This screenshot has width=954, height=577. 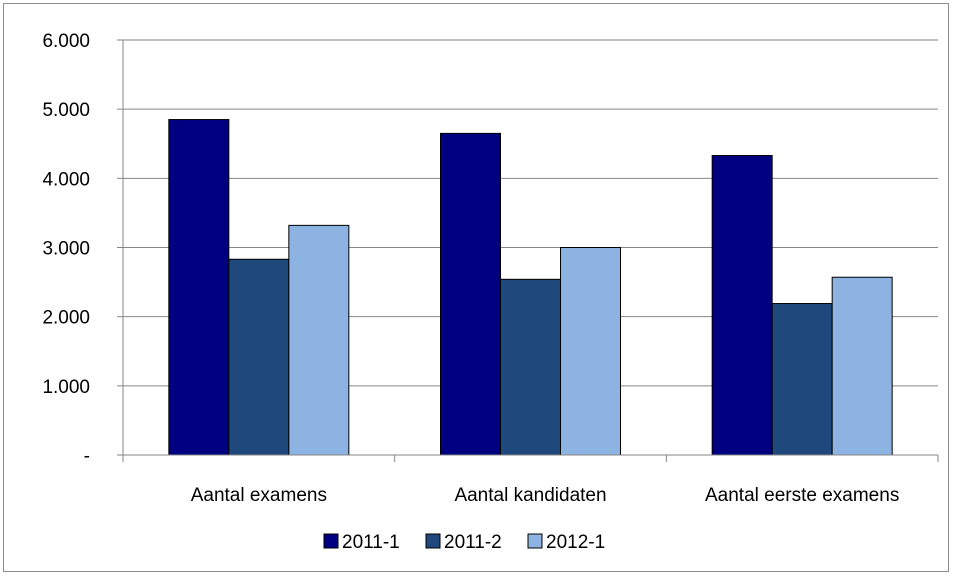 What do you see at coordinates (802, 495) in the screenshot?
I see `x-category-label: Aantal eerste examens` at bounding box center [802, 495].